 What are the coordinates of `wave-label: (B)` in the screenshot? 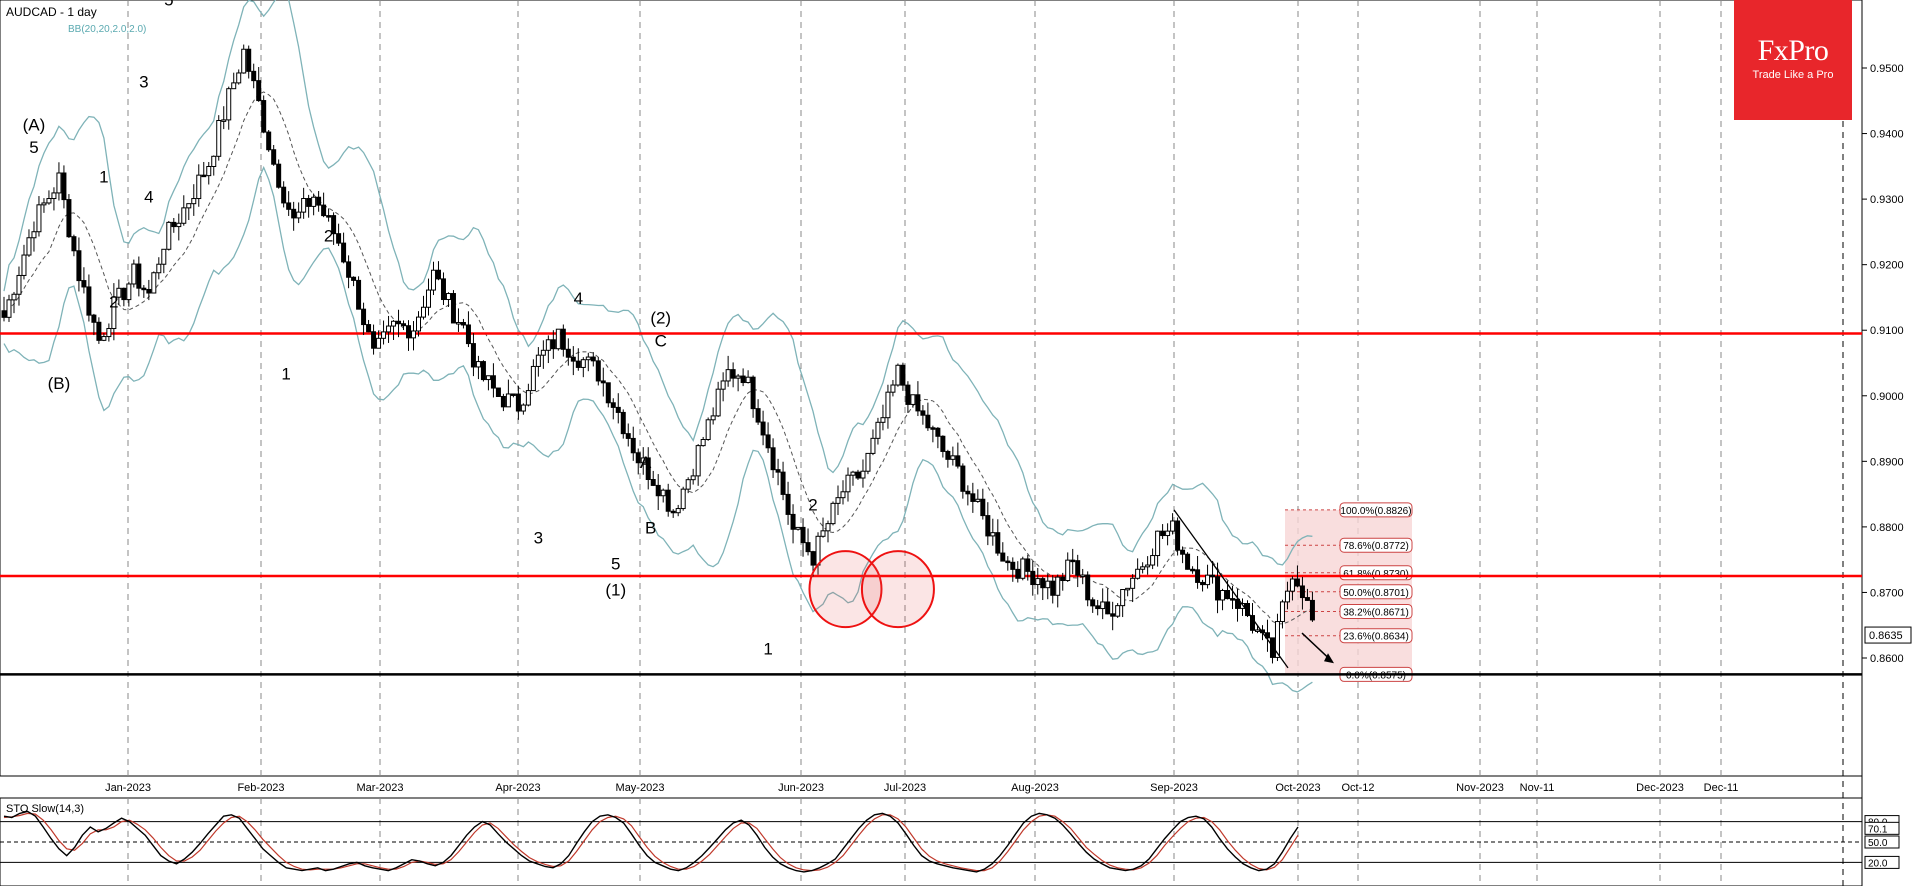 It's located at (59, 383).